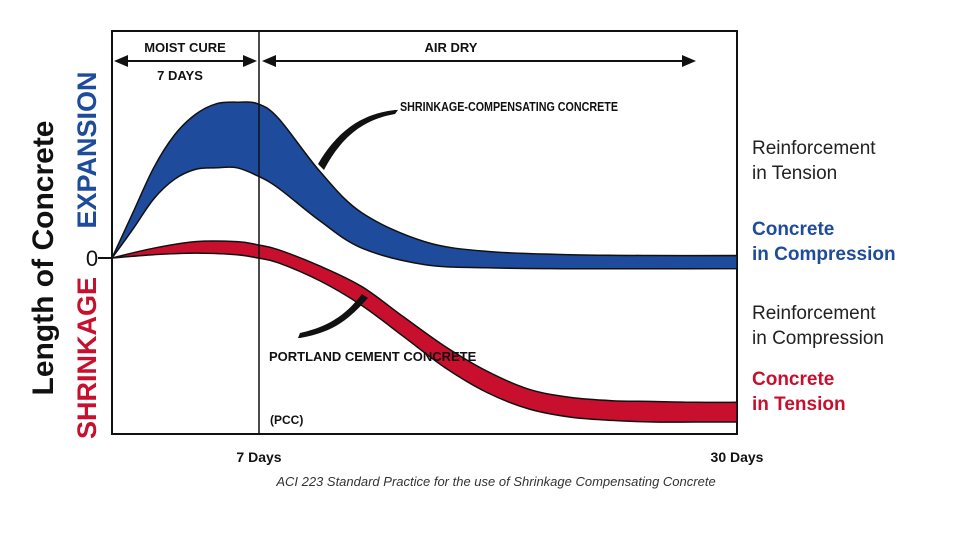 This screenshot has width=970, height=545. I want to click on x-tick-7-days: 7 Days, so click(258, 457).